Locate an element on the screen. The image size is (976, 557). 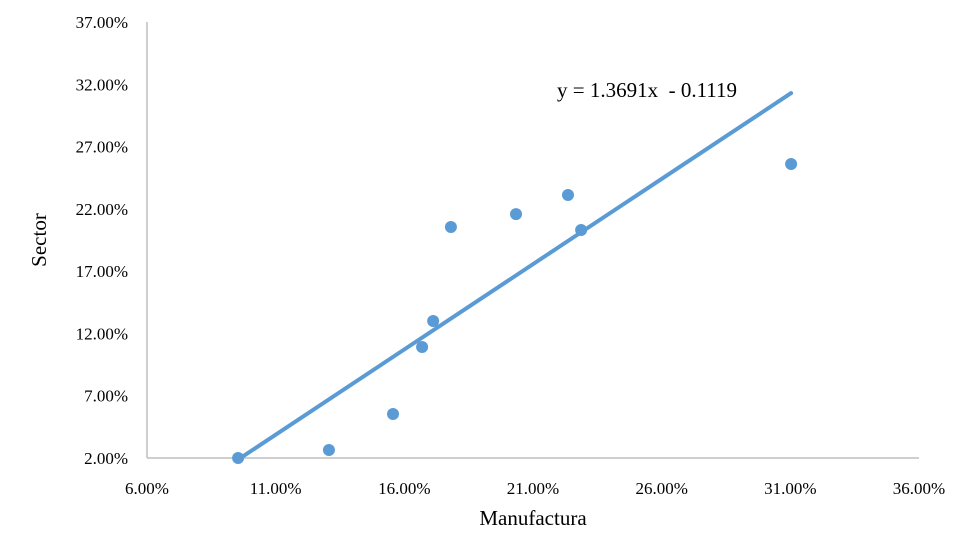
trendline-equation: y = 1.3691x - 0.1119 is located at coordinates (647, 90).